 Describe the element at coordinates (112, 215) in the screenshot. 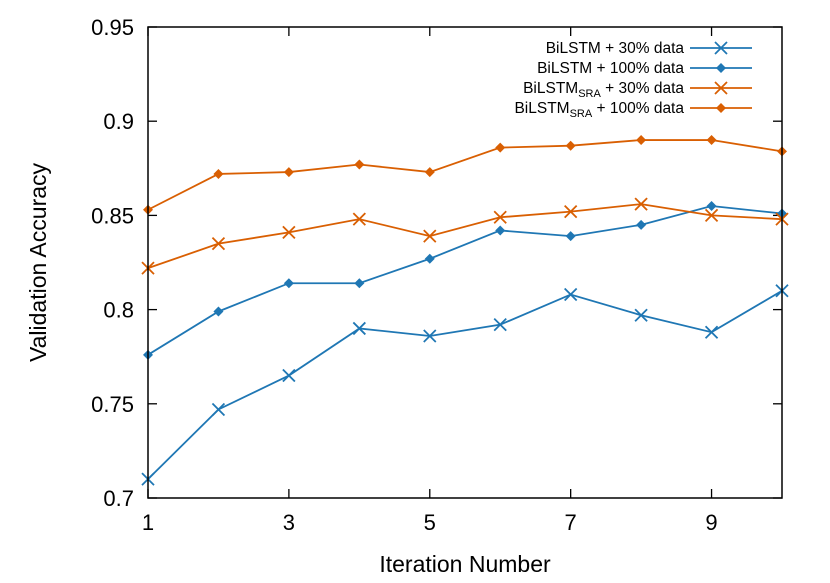

I see `y-tick-label: 0.85` at that location.